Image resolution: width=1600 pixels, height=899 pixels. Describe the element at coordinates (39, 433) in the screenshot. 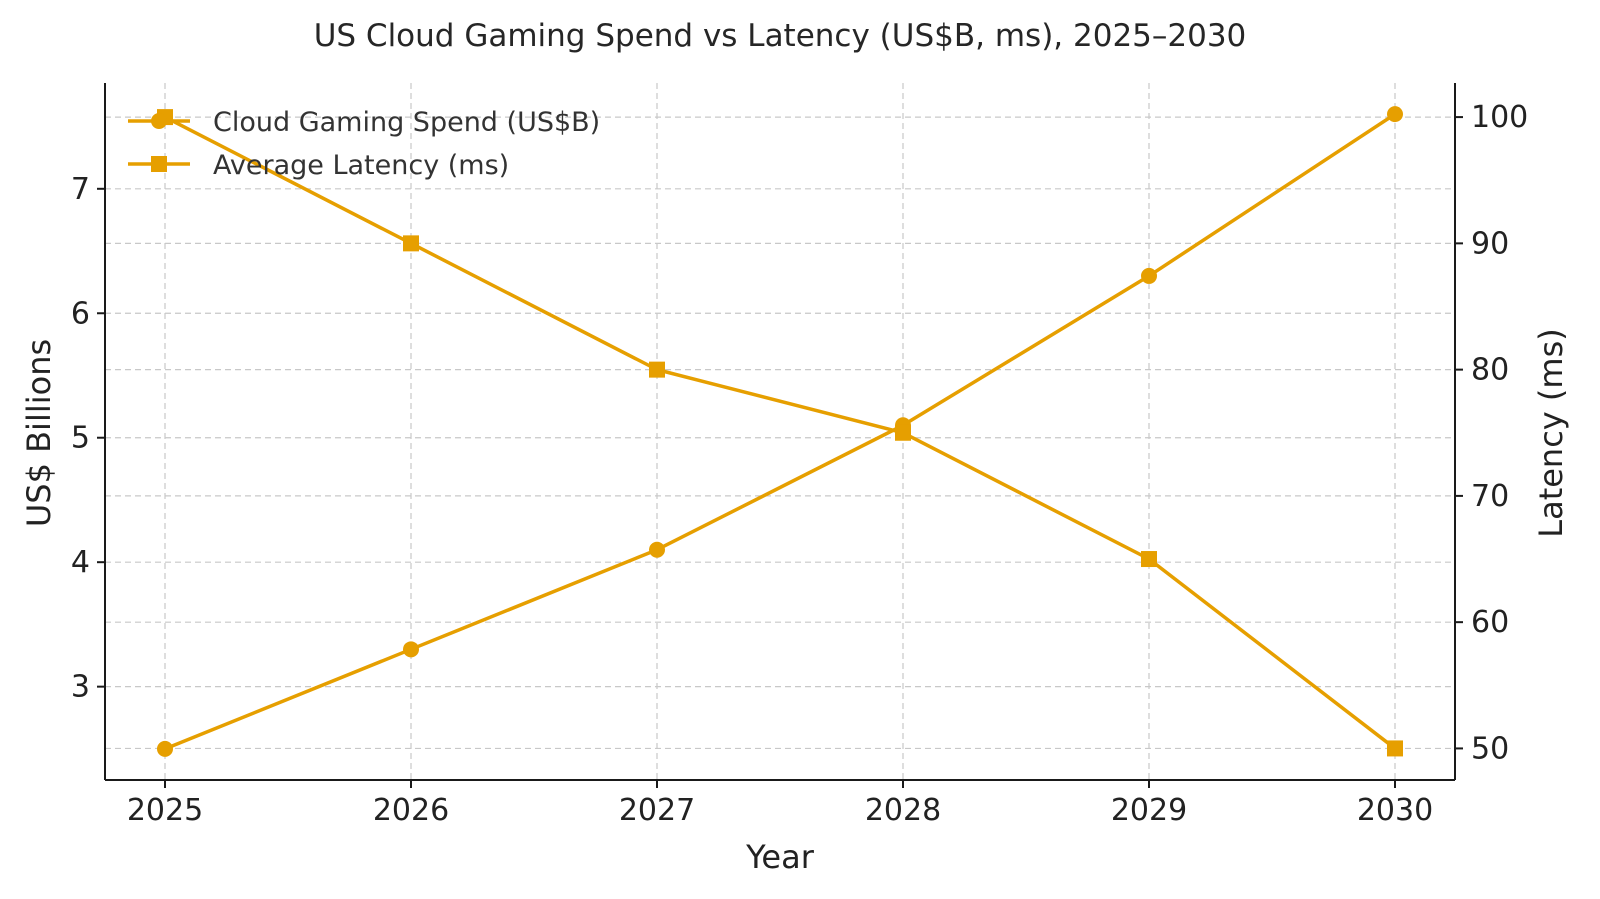

I see `y-axis-left-title: US$ Billions` at that location.